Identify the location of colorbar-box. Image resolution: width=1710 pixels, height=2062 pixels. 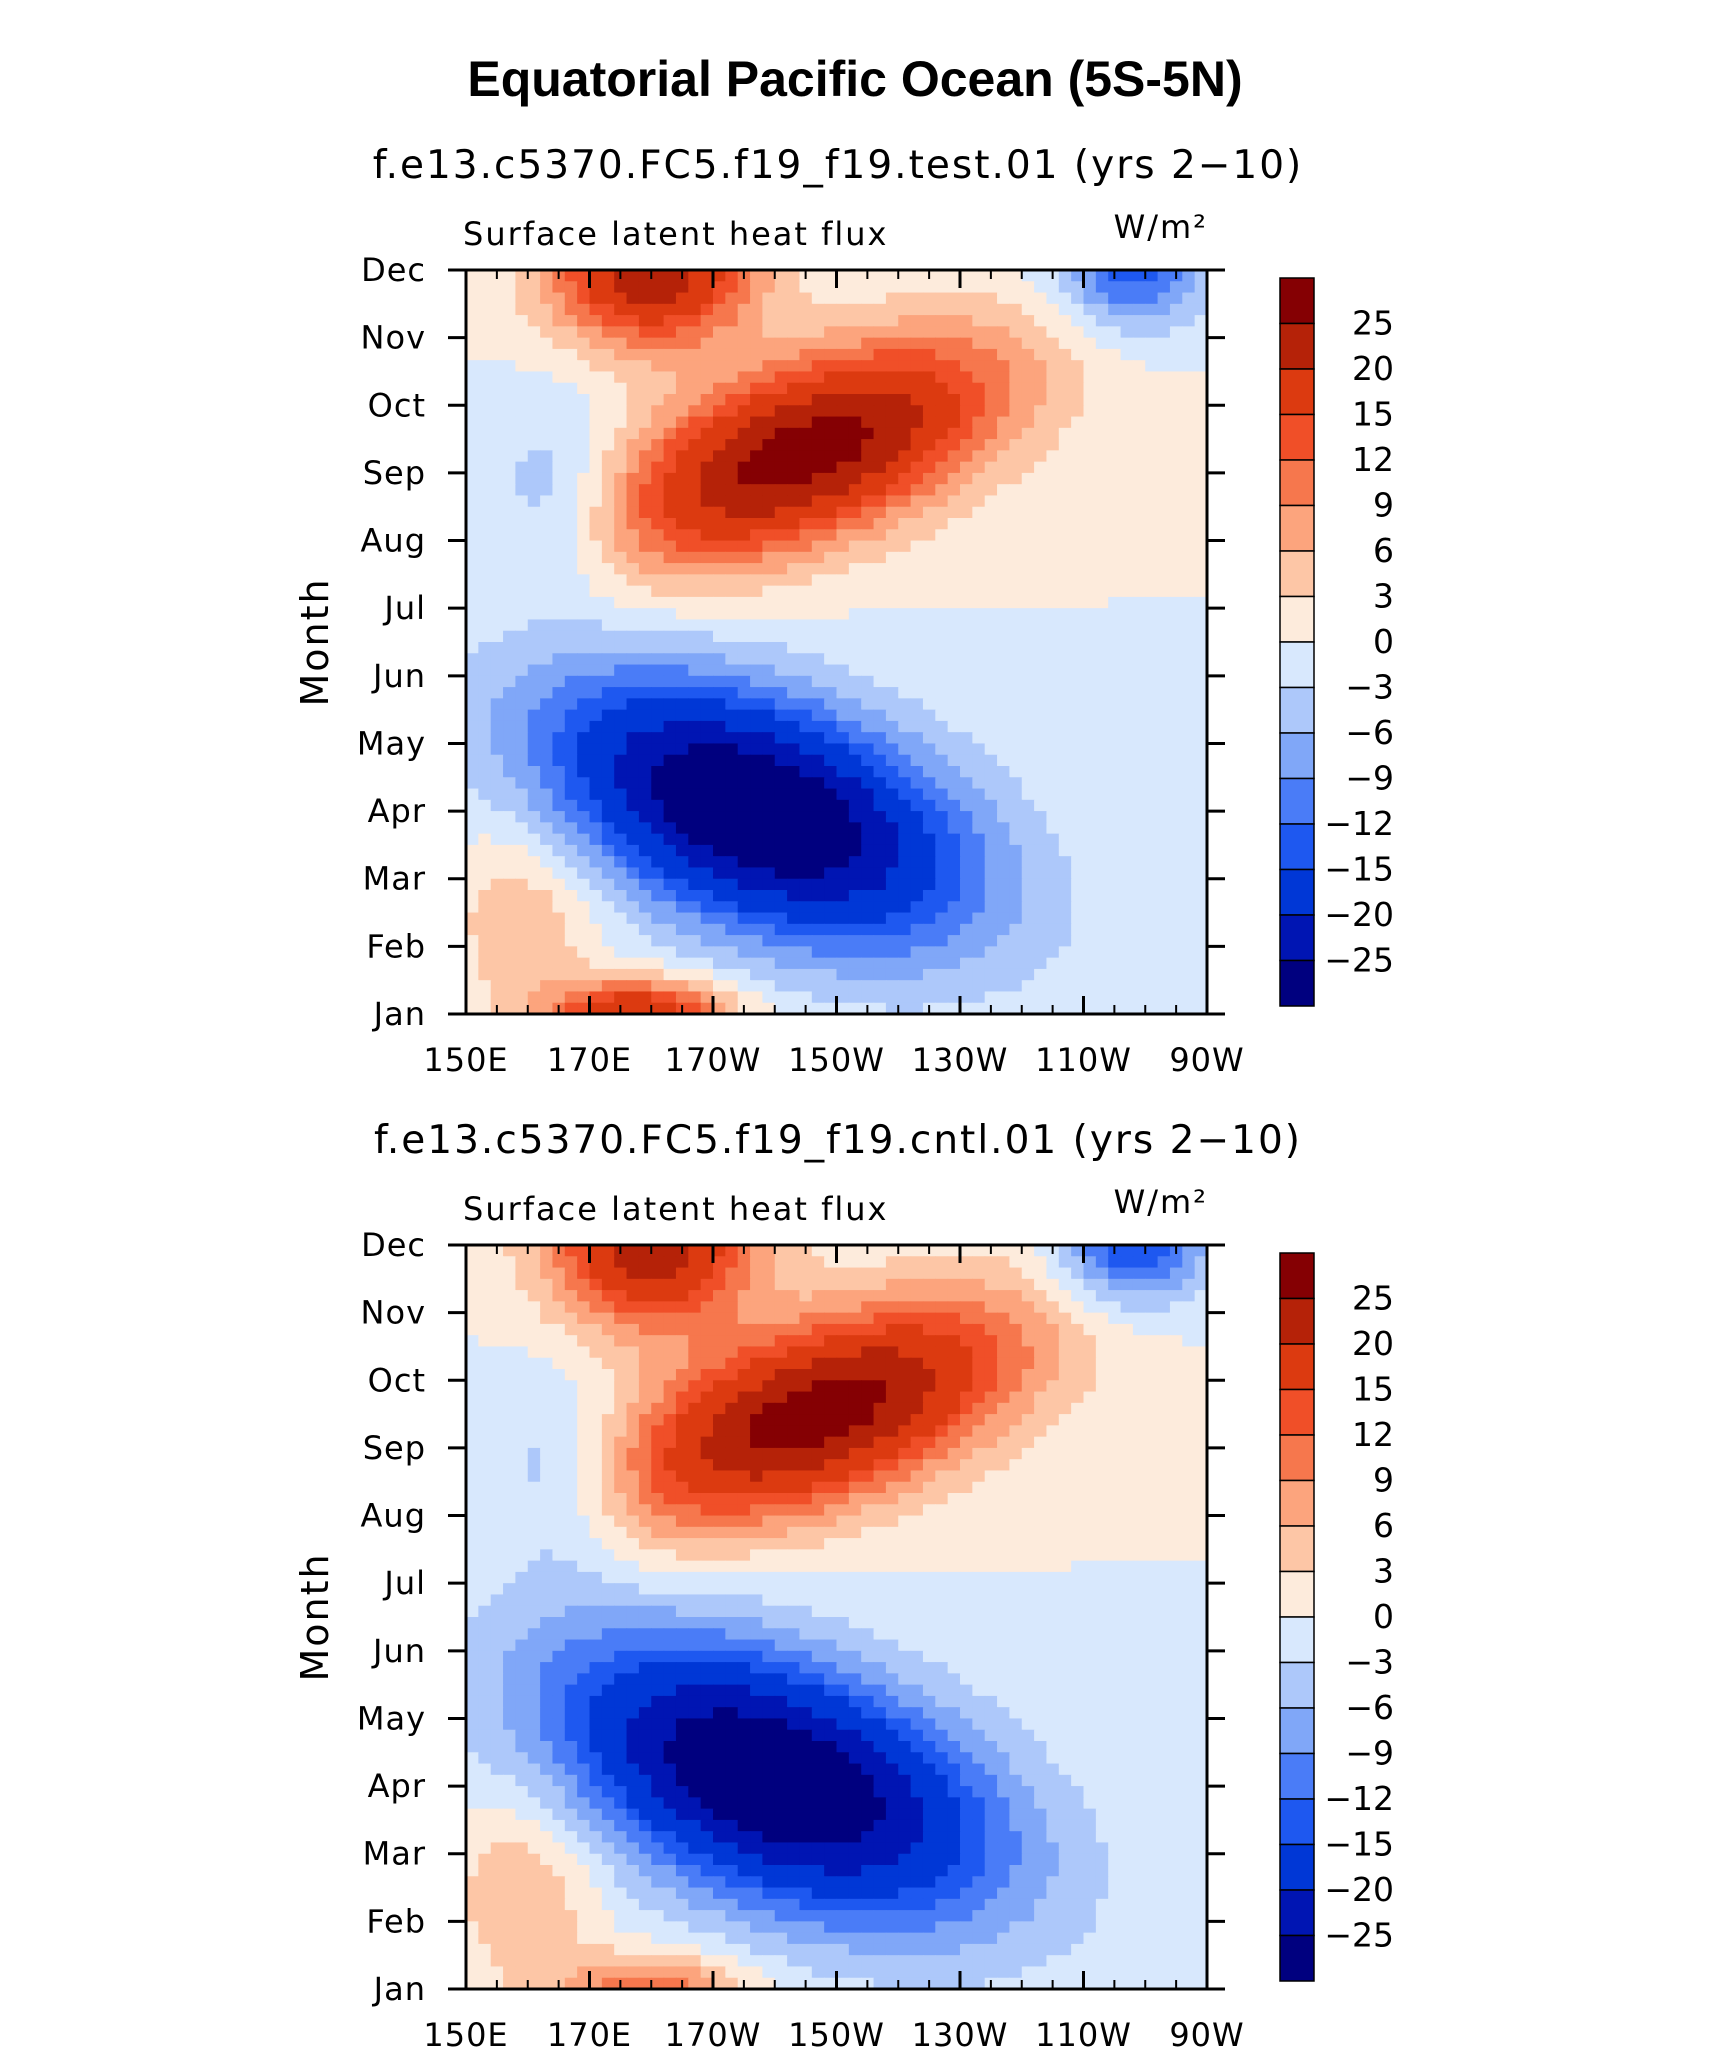
(1297, 528).